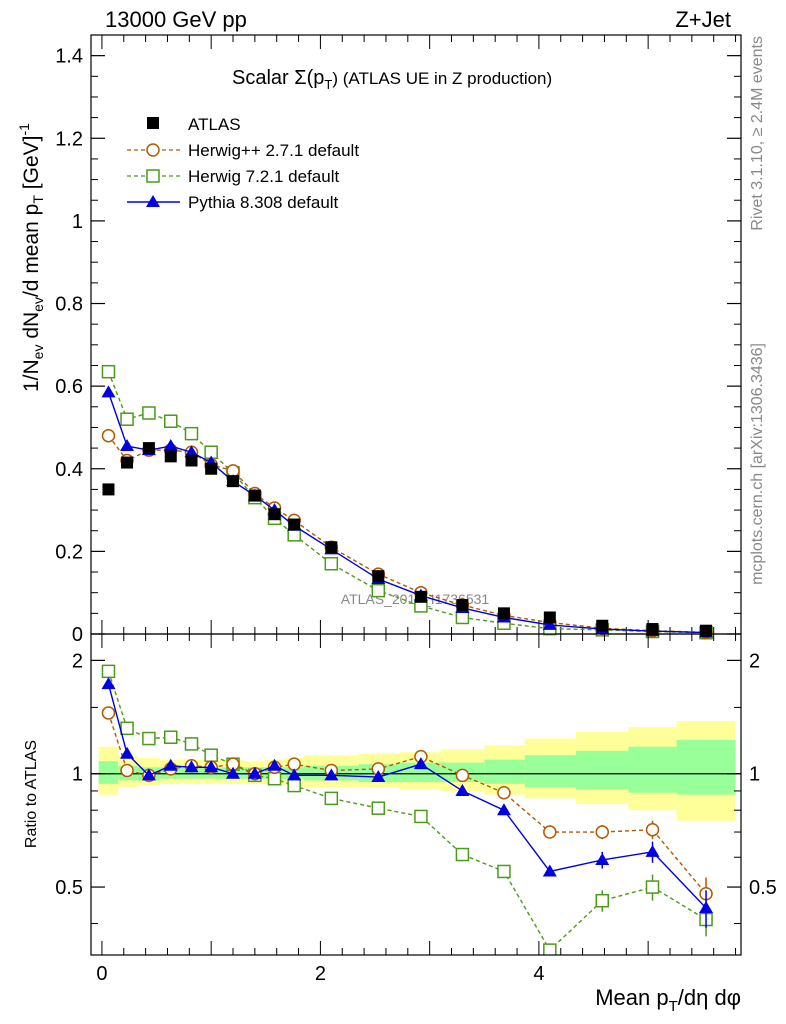 The width and height of the screenshot is (786, 1024). What do you see at coordinates (538, 974) in the screenshot?
I see `x-tick-label: 4` at bounding box center [538, 974].